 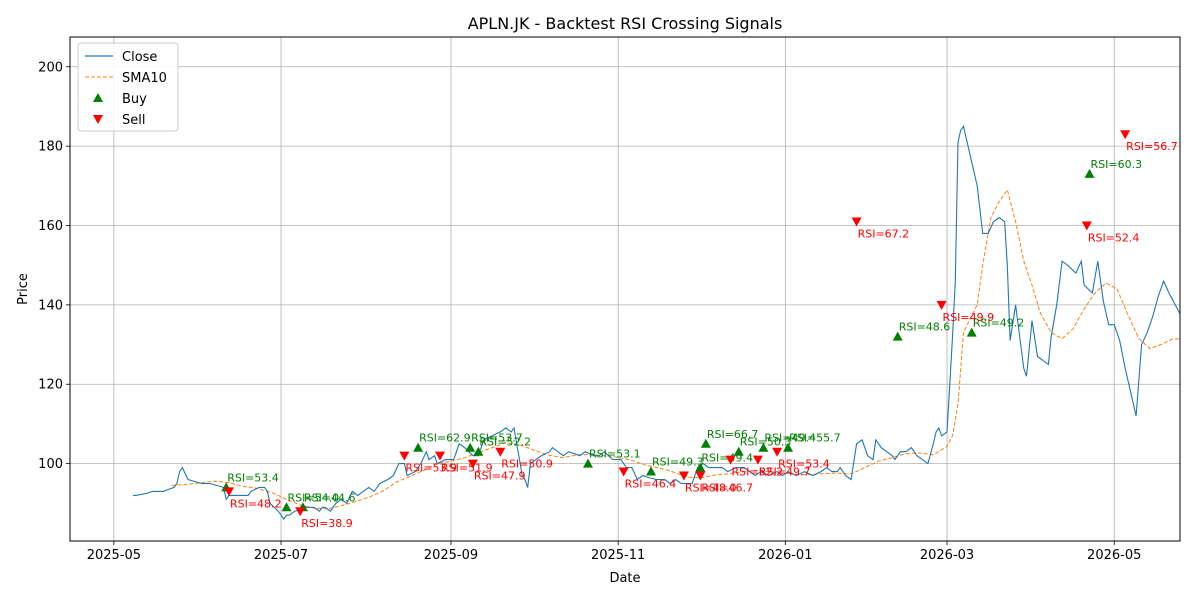 I want to click on x-axis-label: Date, so click(x=624, y=578).